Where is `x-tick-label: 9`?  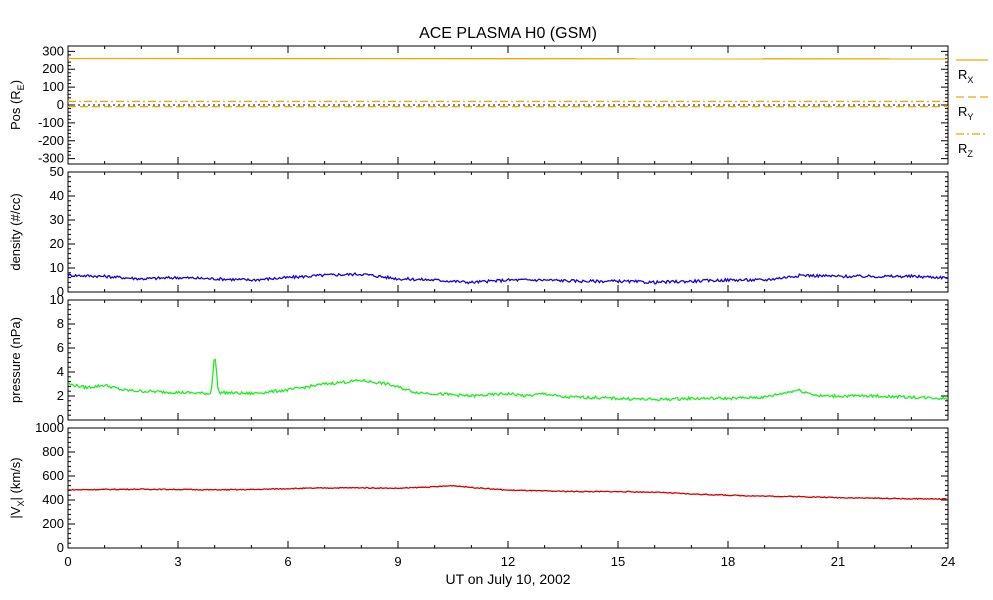
x-tick-label: 9 is located at coordinates (397, 561).